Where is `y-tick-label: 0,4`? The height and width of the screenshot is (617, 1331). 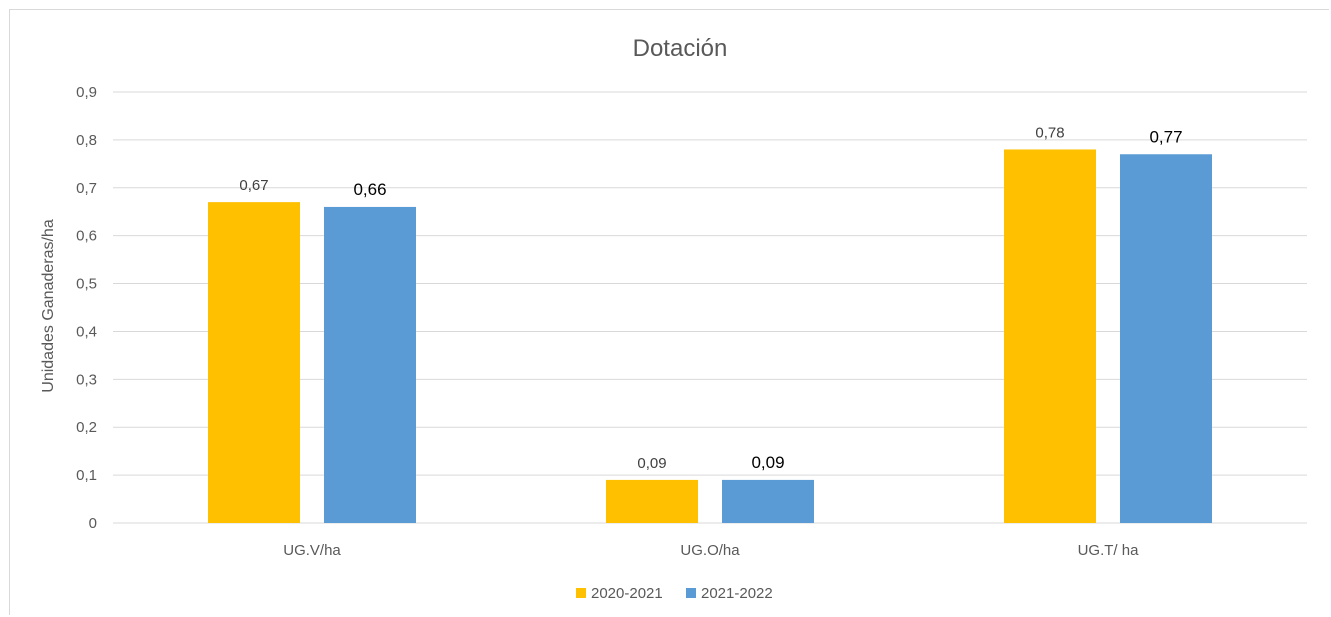
y-tick-label: 0,4 is located at coordinates (86, 331).